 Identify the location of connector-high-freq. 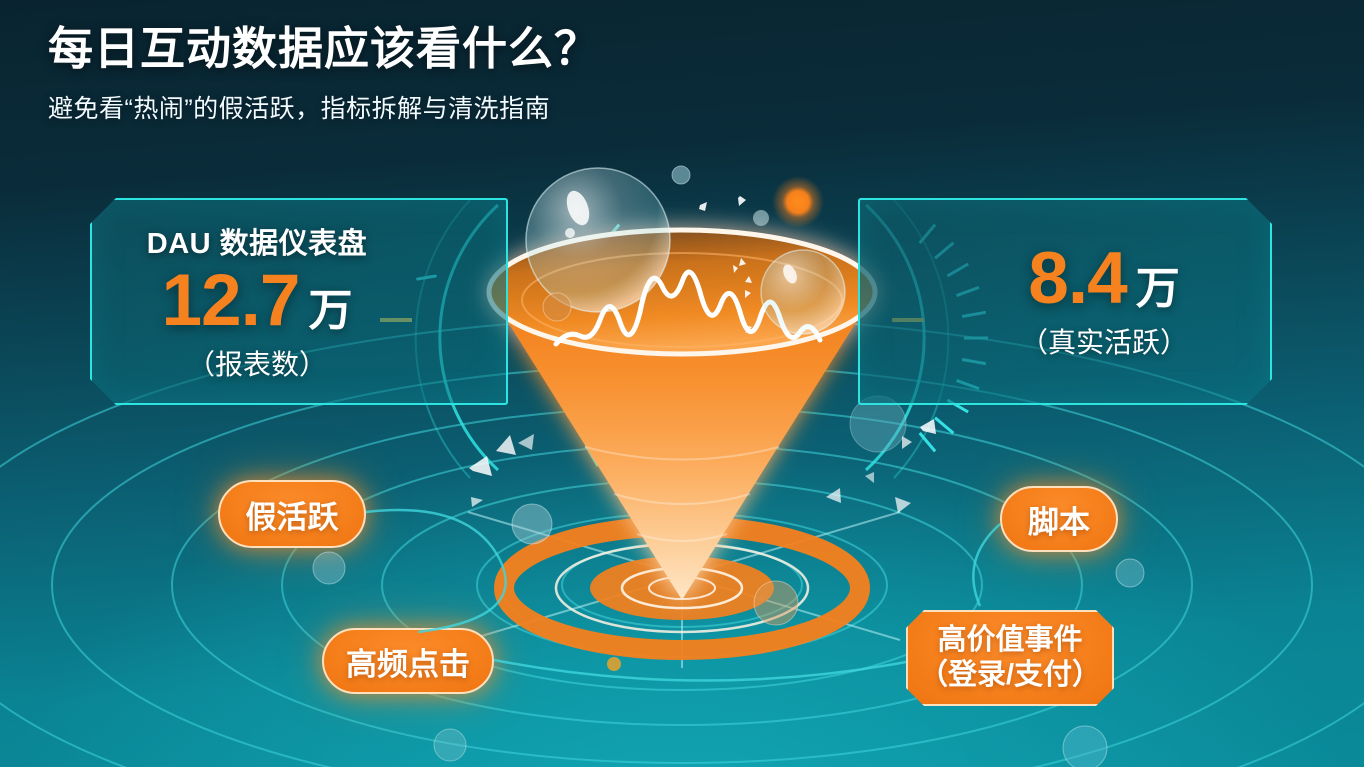
(700, 670).